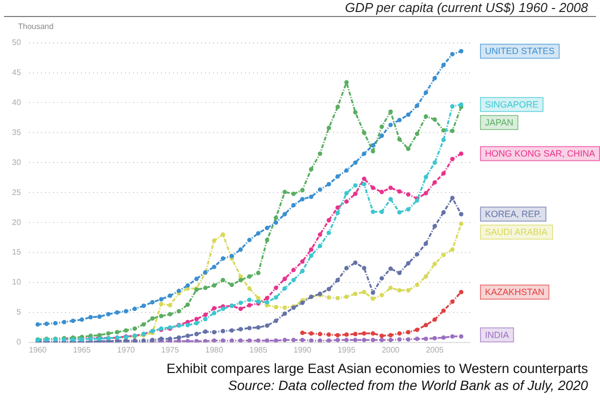  I want to click on y-axis-title: Thousand, so click(36, 26).